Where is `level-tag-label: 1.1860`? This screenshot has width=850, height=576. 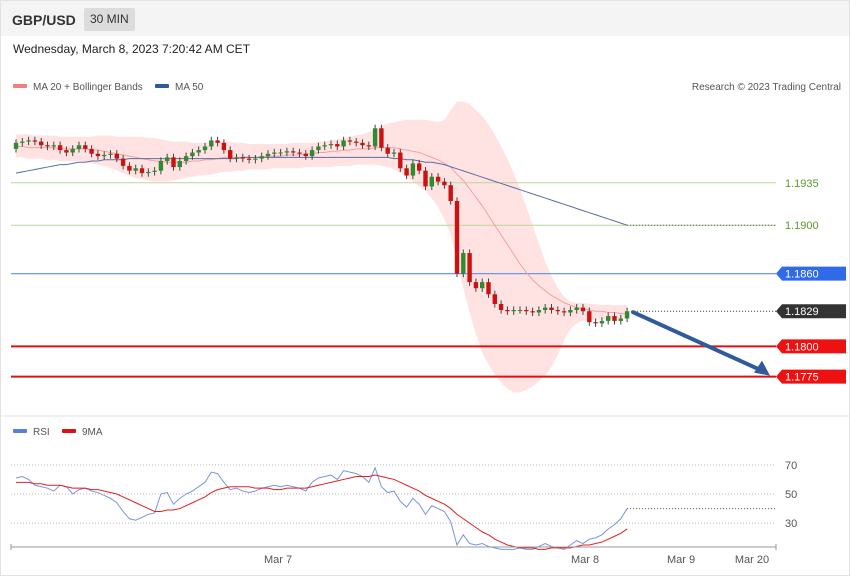 level-tag-label: 1.1860 is located at coordinates (802, 275).